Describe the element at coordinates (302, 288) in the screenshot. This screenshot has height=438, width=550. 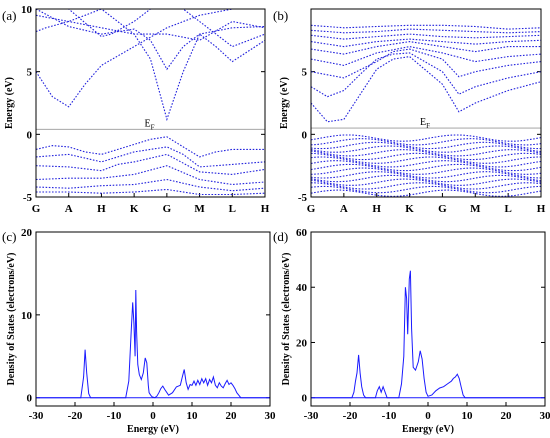
I see `y-tick-label: 40` at that location.